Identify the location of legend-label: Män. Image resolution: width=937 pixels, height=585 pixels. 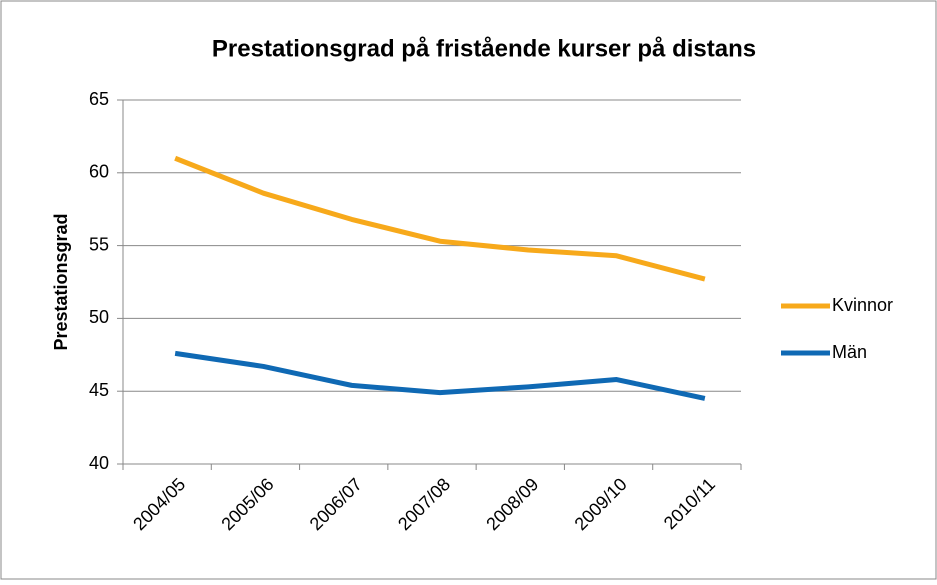
(849, 352).